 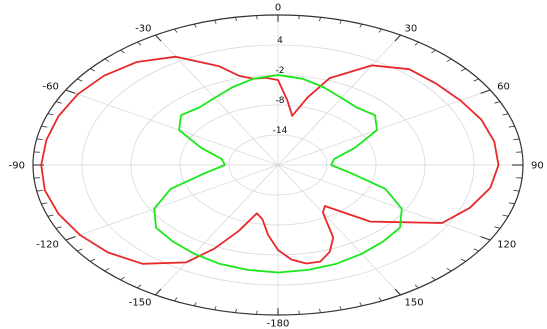 What do you see at coordinates (280, 101) in the screenshot?
I see `radial-tick-label: -8` at bounding box center [280, 101].